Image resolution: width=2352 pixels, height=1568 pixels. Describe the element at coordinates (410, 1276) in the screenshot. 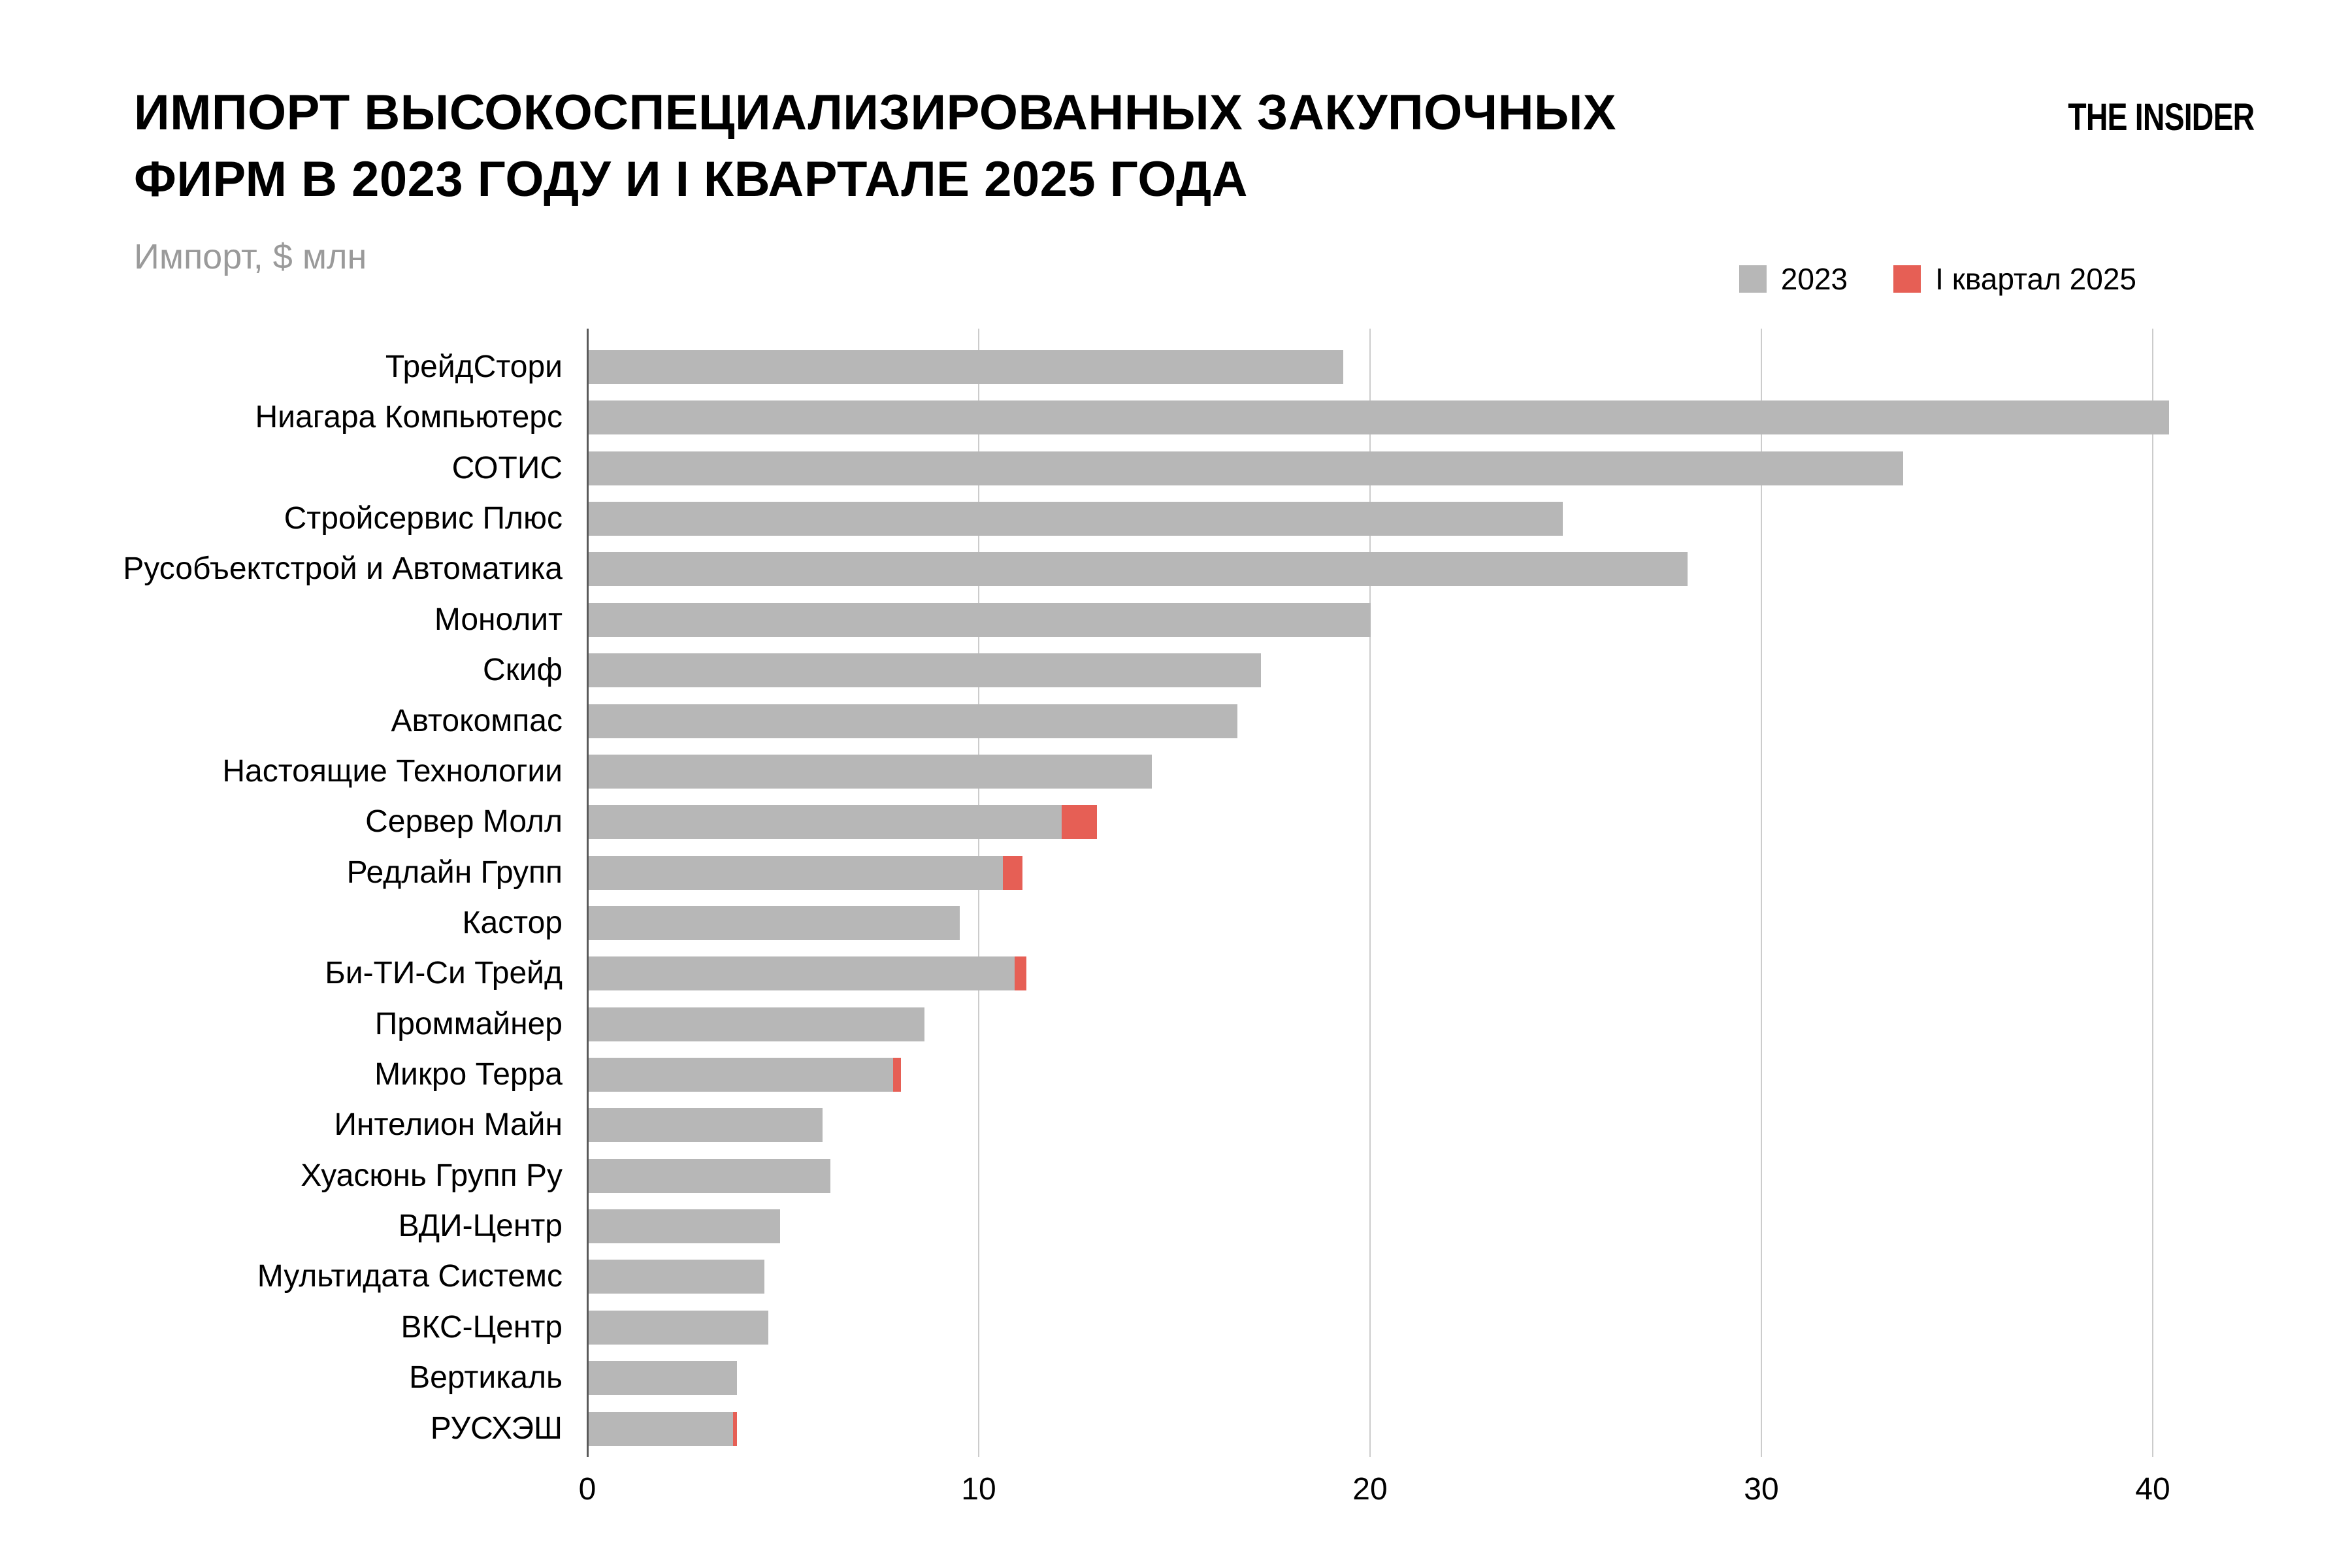

I see `category-label: Мультидата Системс` at that location.